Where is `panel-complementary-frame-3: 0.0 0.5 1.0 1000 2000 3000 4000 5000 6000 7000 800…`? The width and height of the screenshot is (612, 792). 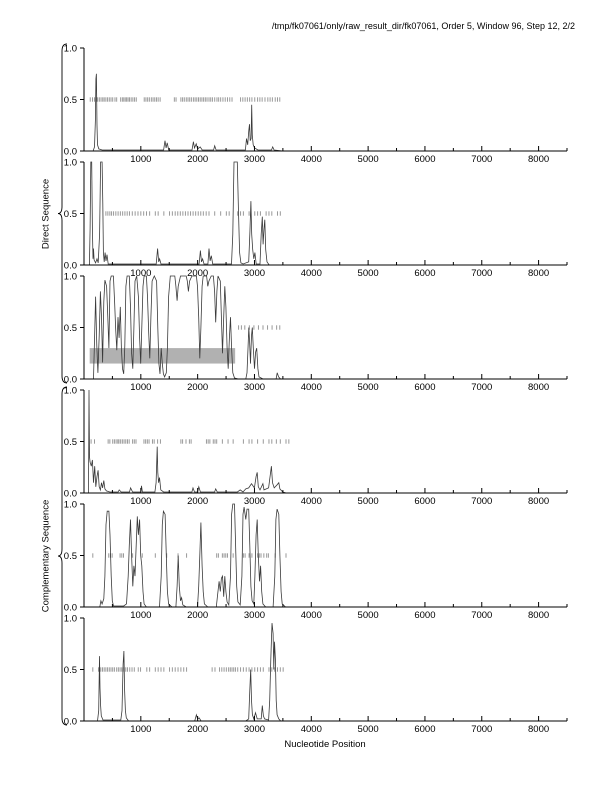
panel-complementary-frame-3: 0.0 0.5 1.0 1000 2000 3000 4000 5000 6000 7000 800… is located at coordinates (316, 674).